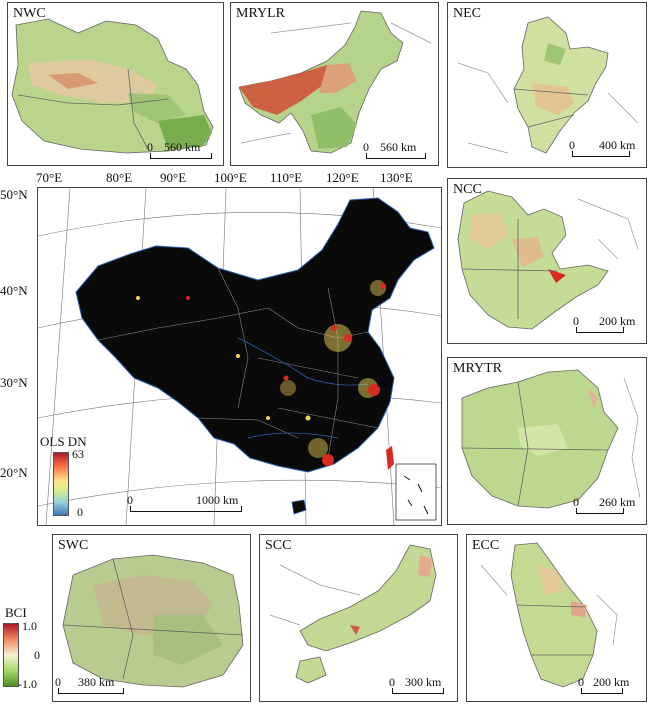  I want to click on ols-legend-title: OLS DN, so click(63, 441).